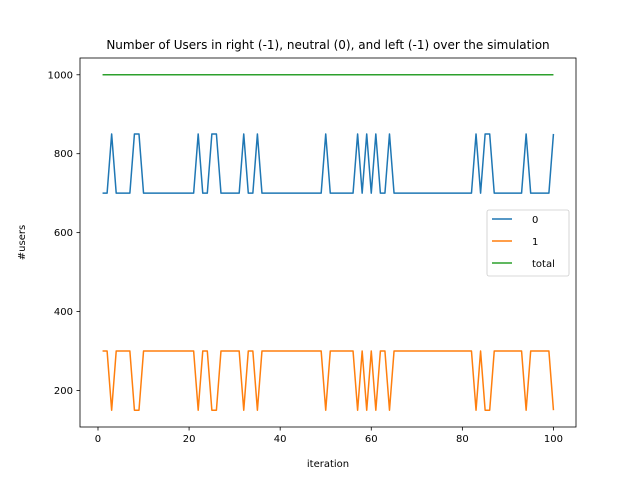 The width and height of the screenshot is (640, 480). What do you see at coordinates (371, 439) in the screenshot?
I see `x-tick-label: 60` at bounding box center [371, 439].